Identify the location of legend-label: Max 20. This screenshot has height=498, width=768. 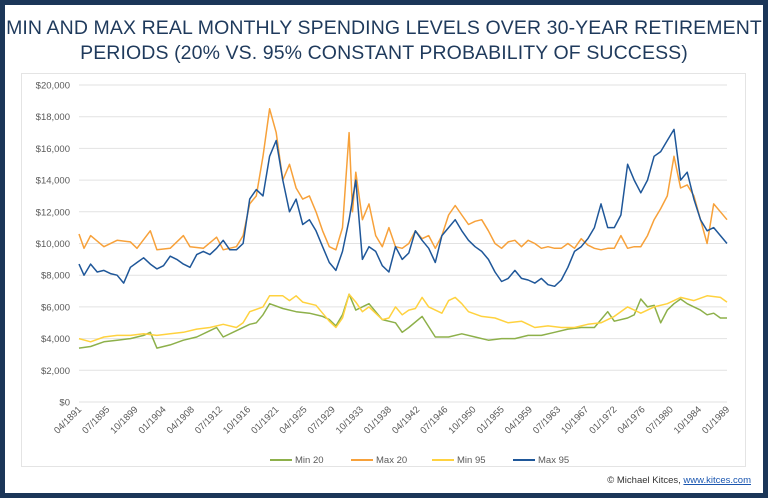
(391, 460).